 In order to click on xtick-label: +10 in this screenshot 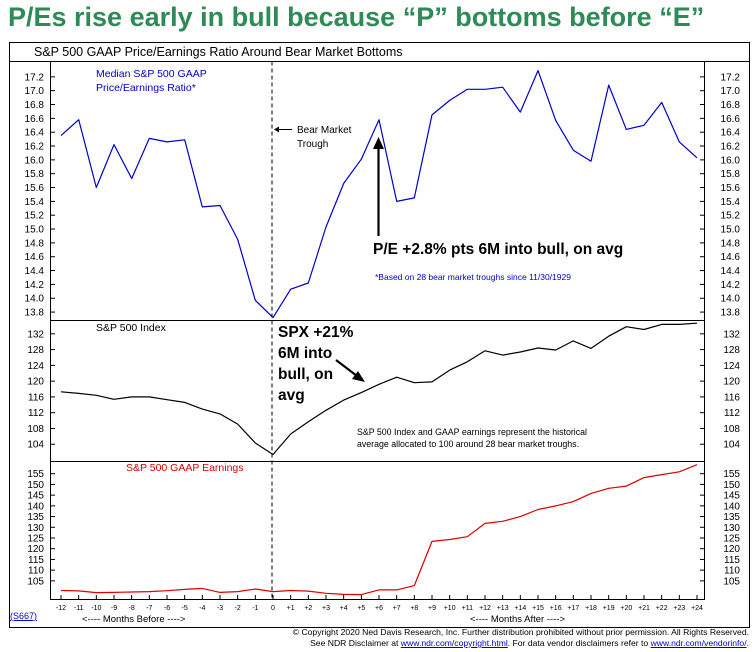, I will do `click(450, 608)`.